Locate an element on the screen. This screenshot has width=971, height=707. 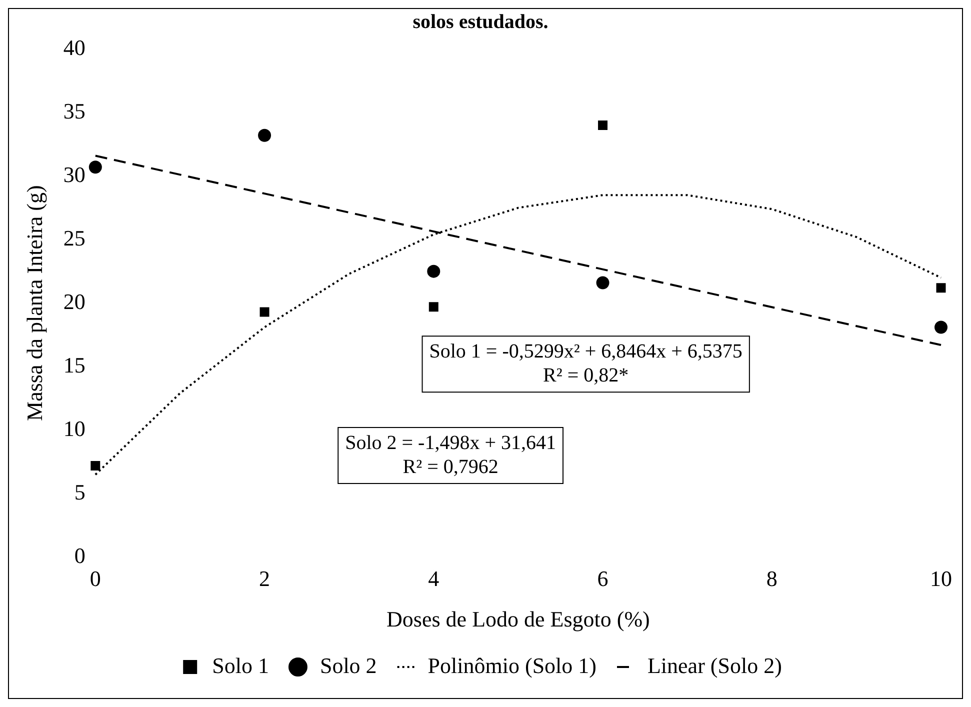
x-tick-label: 6 is located at coordinates (602, 579).